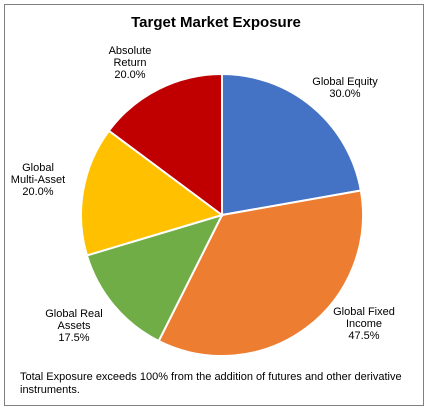  I want to click on slice-label: Global Multi-Asset 20.0%, so click(38, 180).